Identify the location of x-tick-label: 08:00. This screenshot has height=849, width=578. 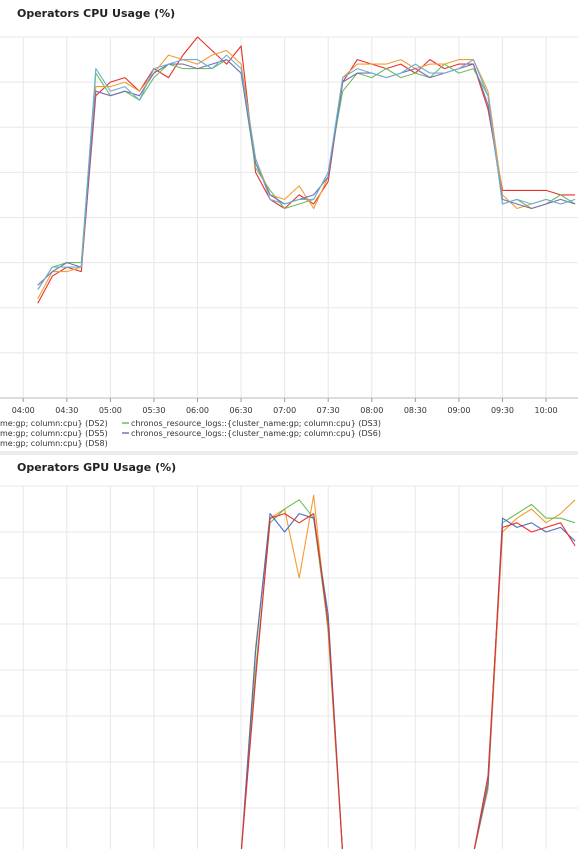
(371, 410).